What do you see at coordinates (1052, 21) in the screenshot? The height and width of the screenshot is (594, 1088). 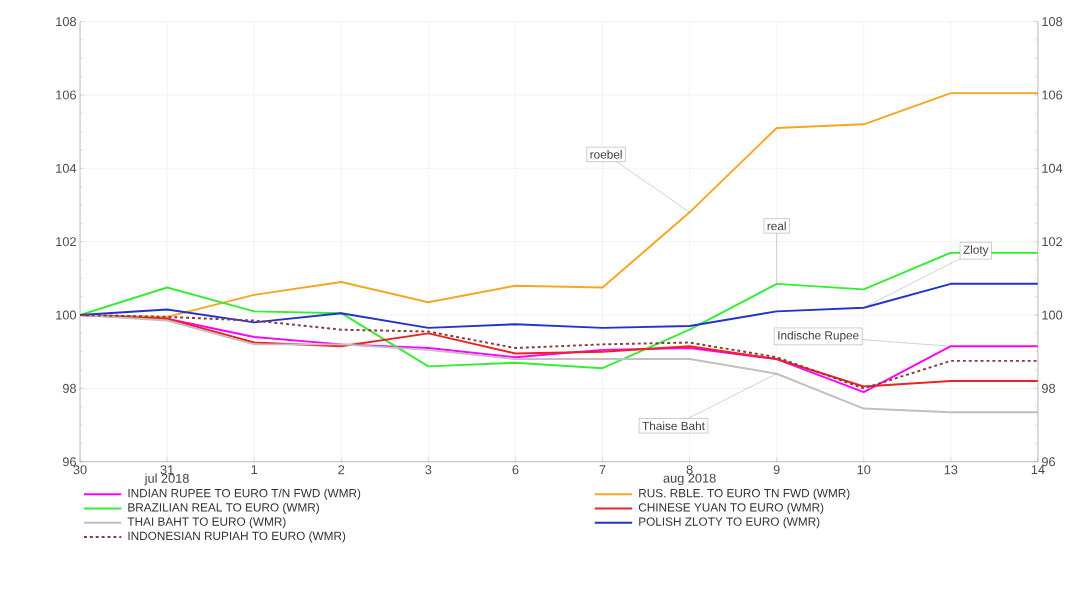 I see `y2-tick-label: 108` at bounding box center [1052, 21].